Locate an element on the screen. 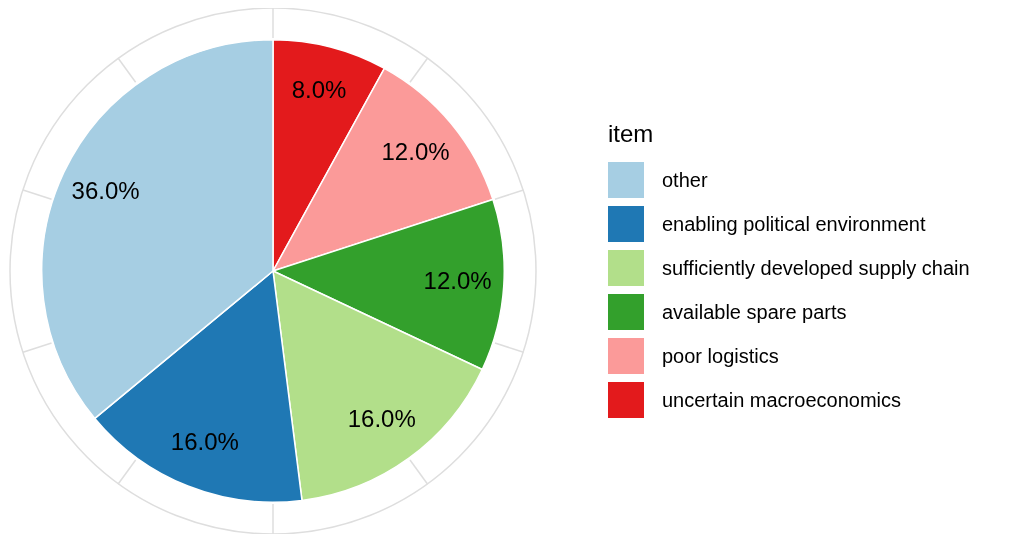 Image resolution: width=1032 pixels, height=534 pixels. legend-label: uncertain macroeconomics is located at coordinates (781, 400).